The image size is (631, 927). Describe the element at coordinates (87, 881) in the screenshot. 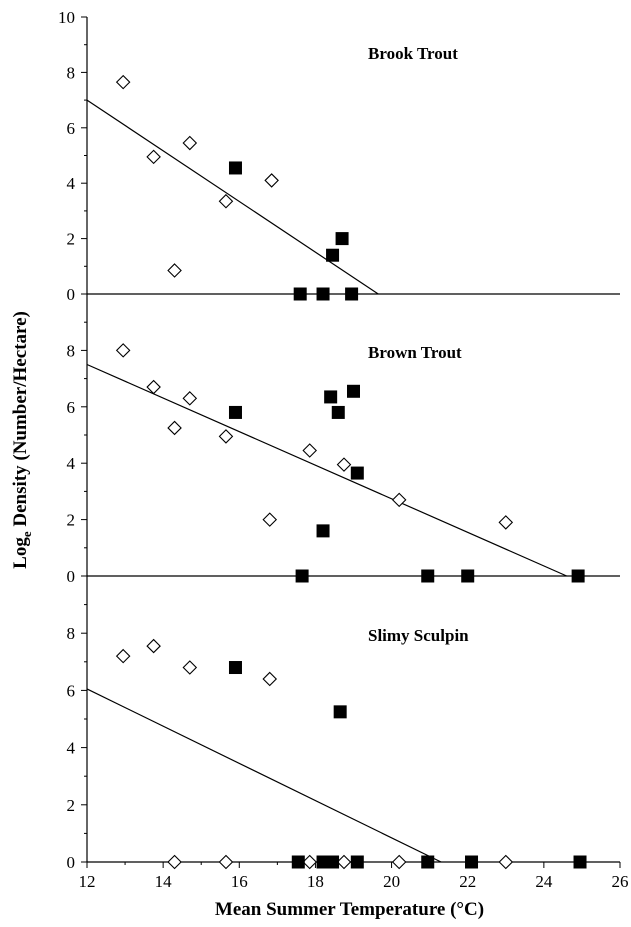

I see `x-tick-label: 12` at that location.